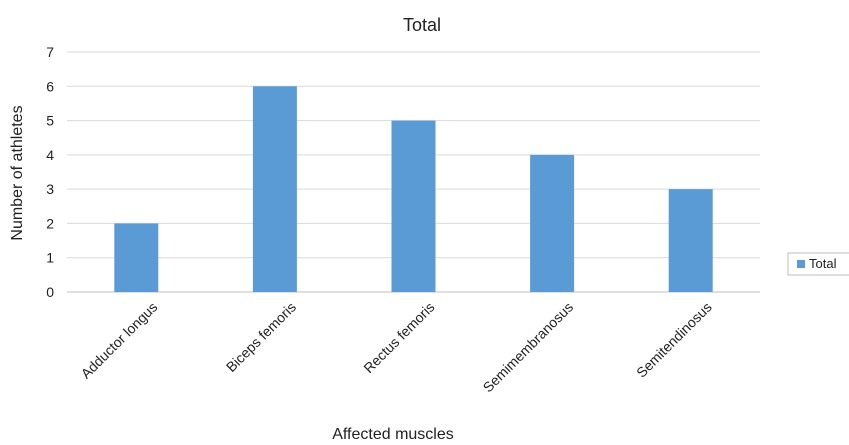 The width and height of the screenshot is (849, 445). What do you see at coordinates (17, 172) in the screenshot?
I see `y-axis-label: Number of athletes` at bounding box center [17, 172].